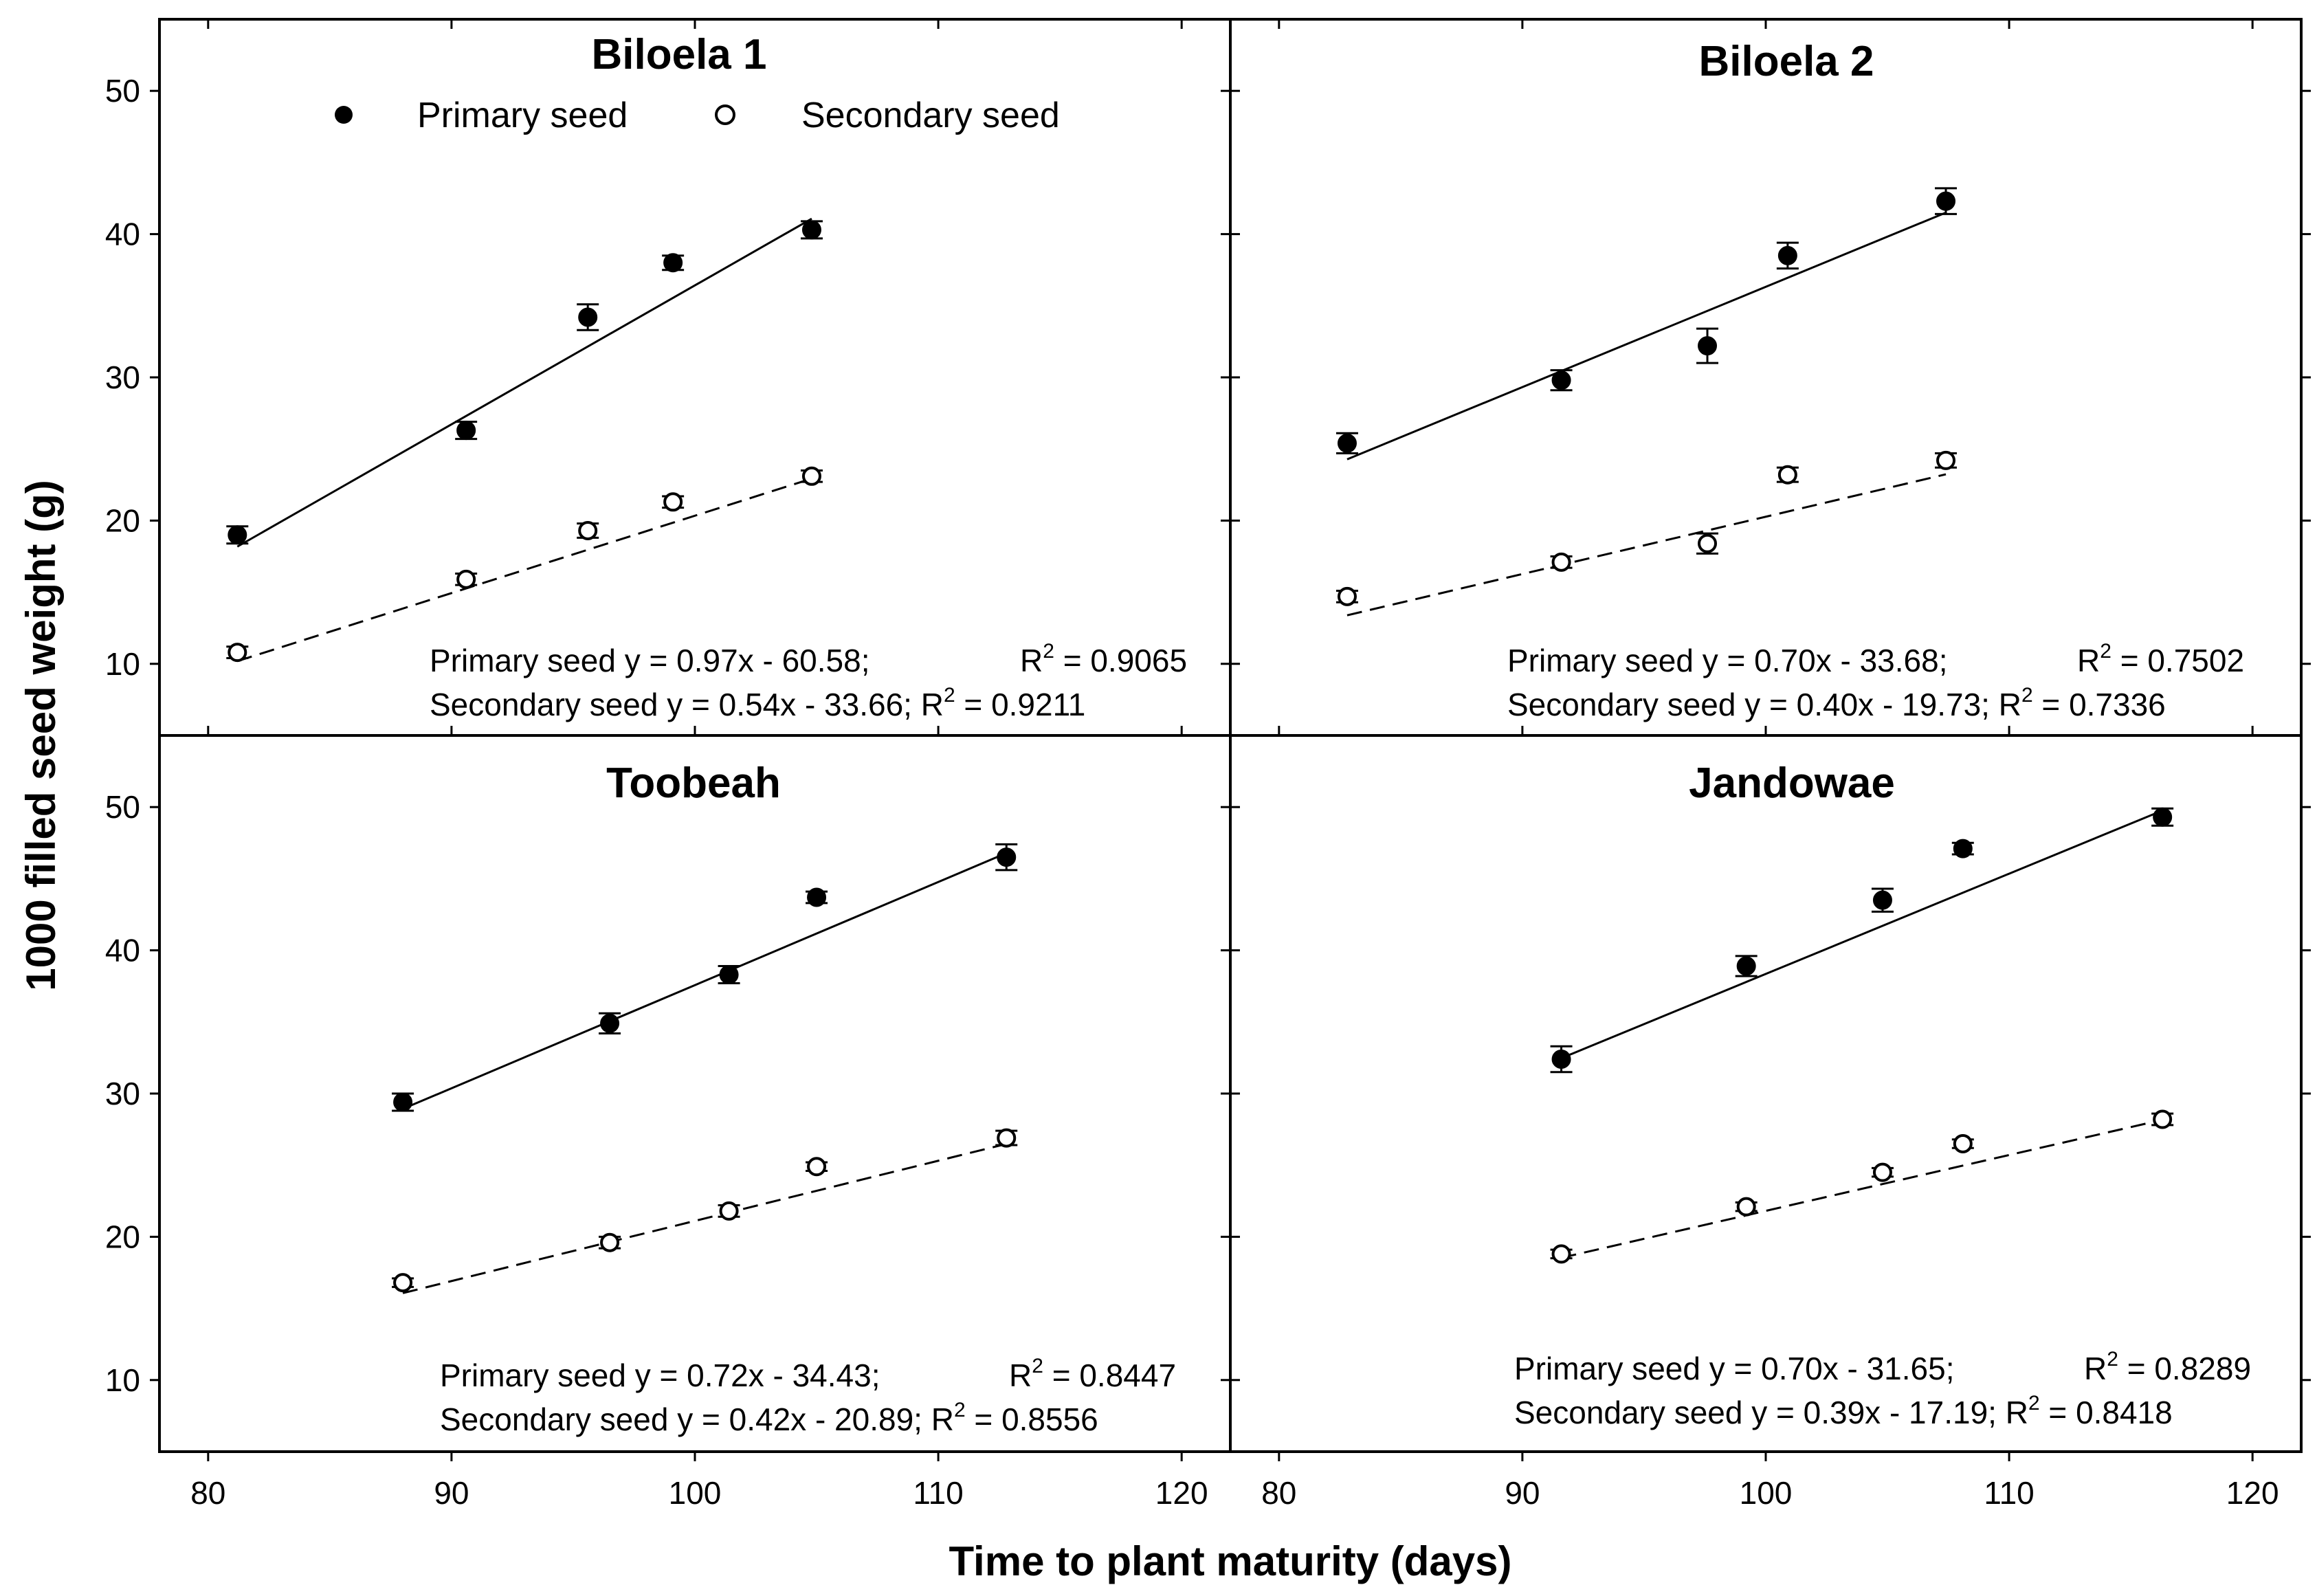 This screenshot has height=1596, width=2317. What do you see at coordinates (1862, 1035) in the screenshot?
I see `panel-4-plot` at bounding box center [1862, 1035].